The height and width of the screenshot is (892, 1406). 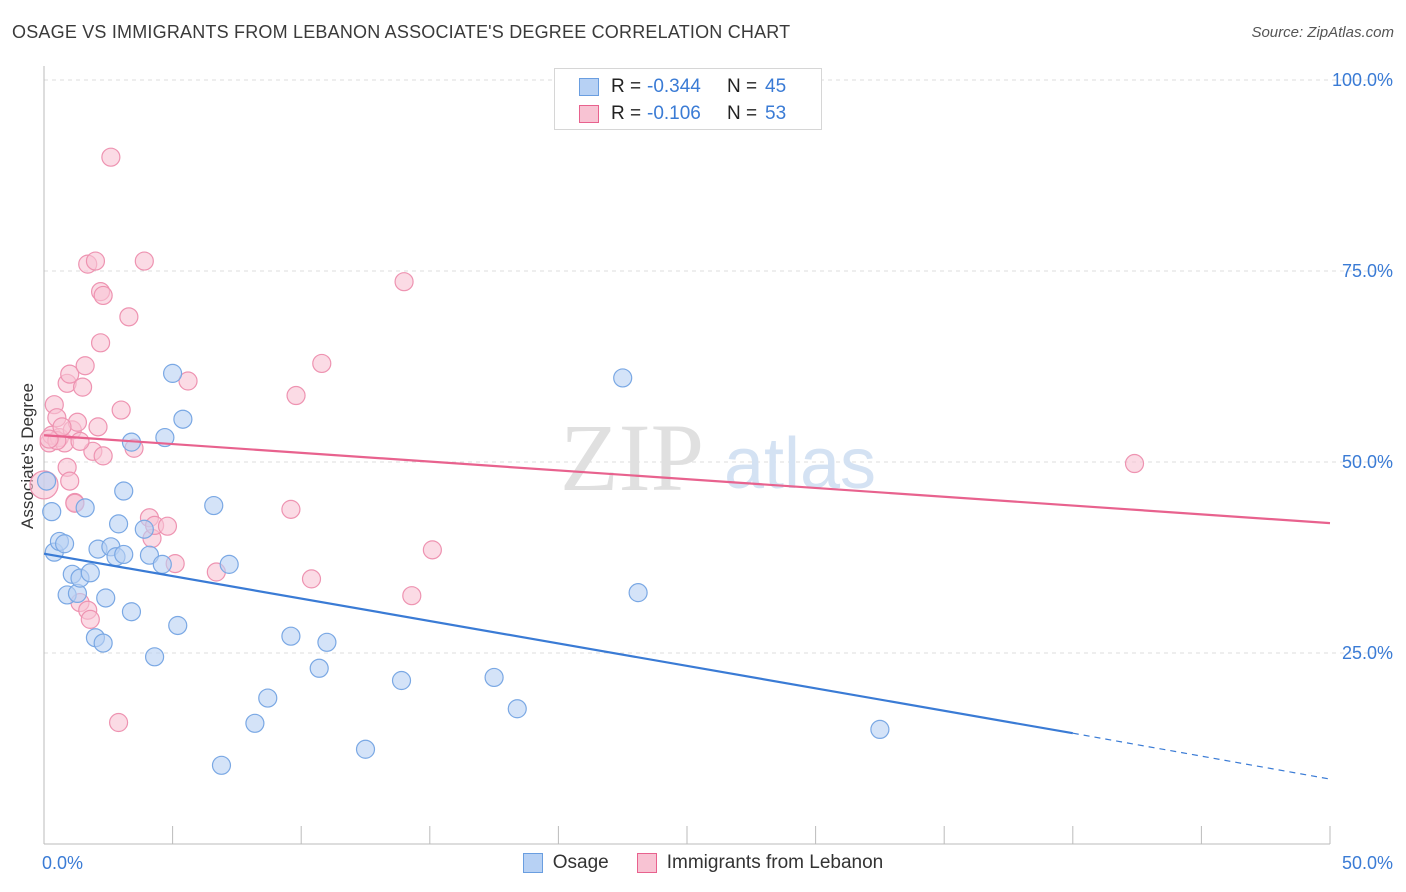 What do you see at coordinates (632, 457) in the screenshot?
I see `watermark-zip: ZIP` at bounding box center [632, 457].